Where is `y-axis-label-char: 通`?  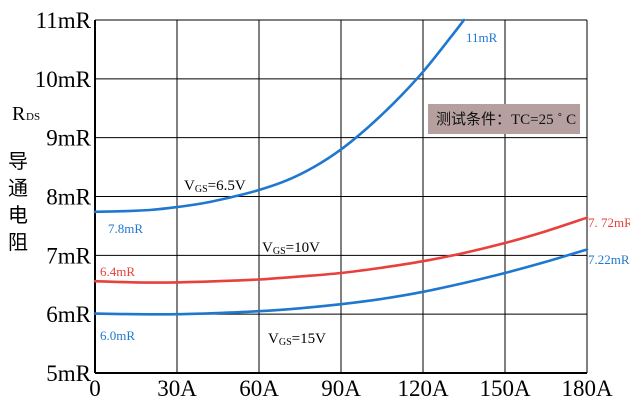 y-axis-label-char: 通 is located at coordinates (18, 188).